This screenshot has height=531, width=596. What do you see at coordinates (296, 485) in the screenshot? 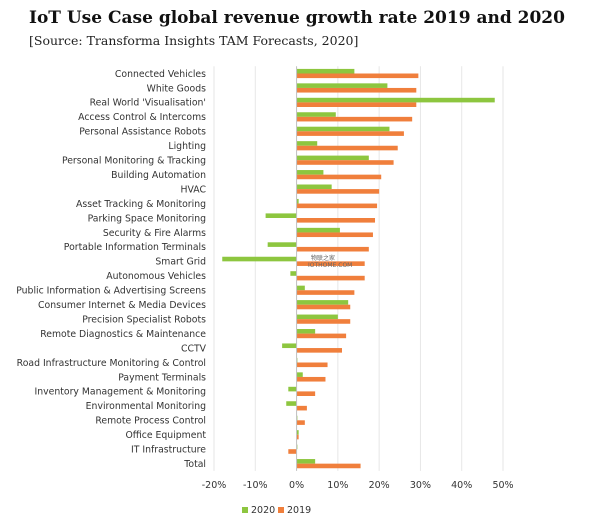
I see `x-tick-label: 0%` at bounding box center [296, 485].